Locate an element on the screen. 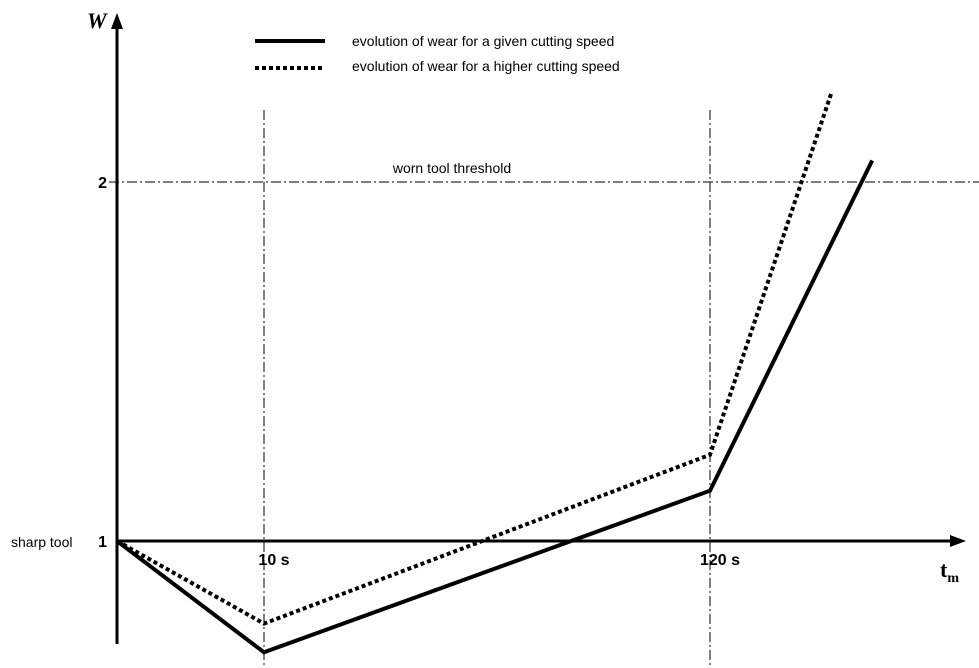 The width and height of the screenshot is (979, 668). x-tick-label-120s: 120 s is located at coordinates (720, 560).